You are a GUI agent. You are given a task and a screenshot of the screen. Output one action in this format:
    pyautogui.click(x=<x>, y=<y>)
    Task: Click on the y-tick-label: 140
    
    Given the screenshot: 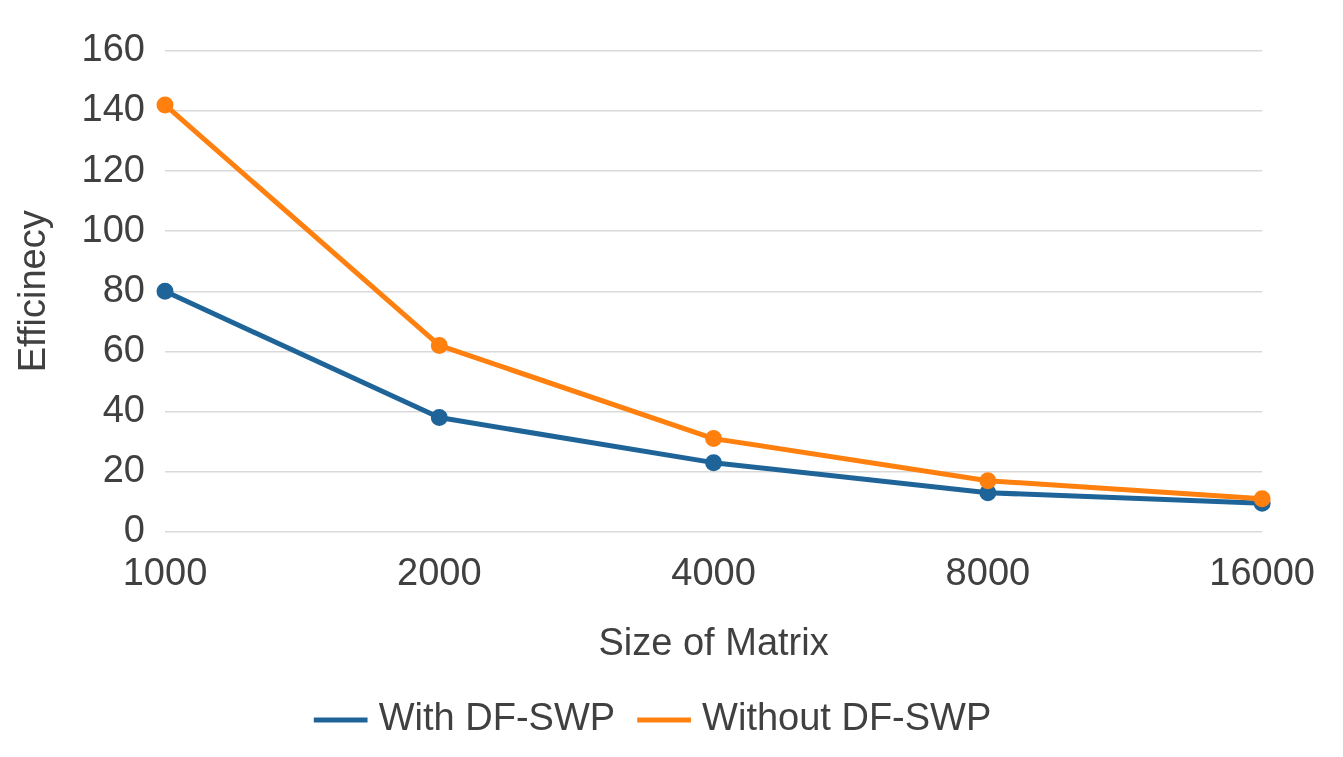 What is the action you would take?
    pyautogui.click(x=113, y=108)
    